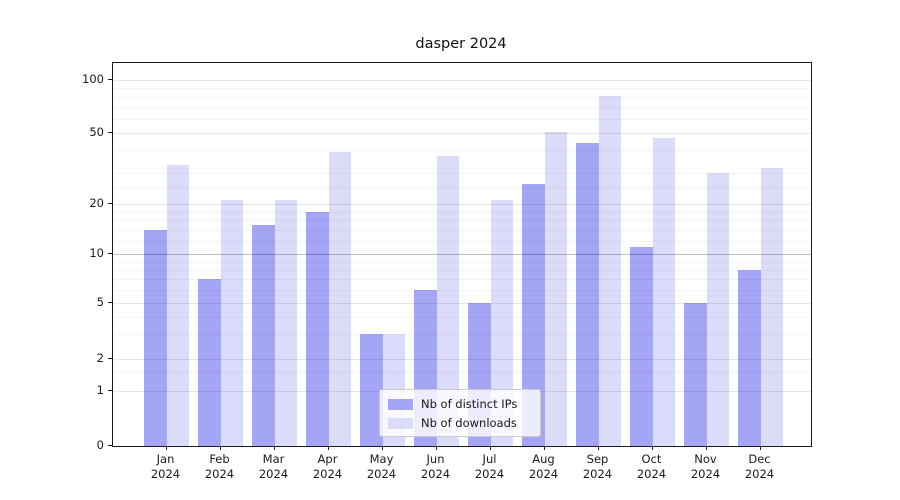 The image size is (900, 500). I want to click on bar-ips-jan, so click(155, 337).